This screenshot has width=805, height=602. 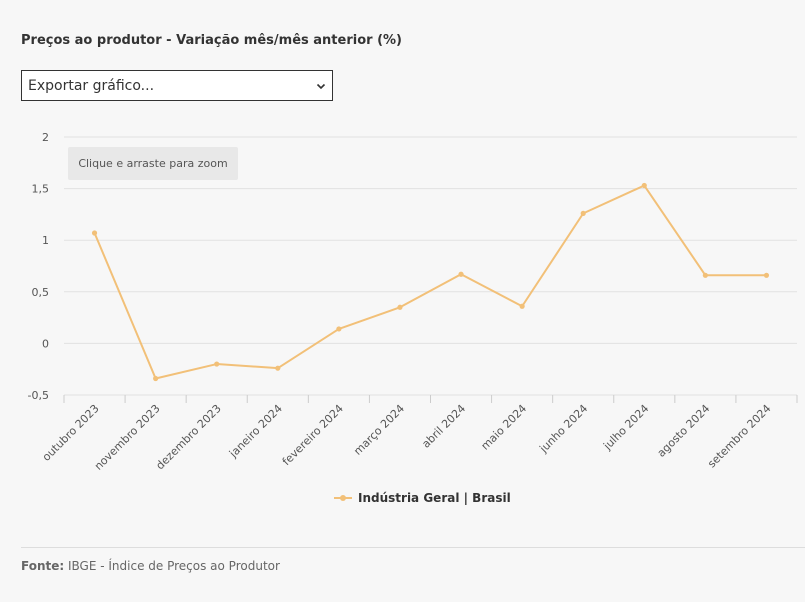 I want to click on x-tick-label: dezembro 2023, so click(x=188, y=437).